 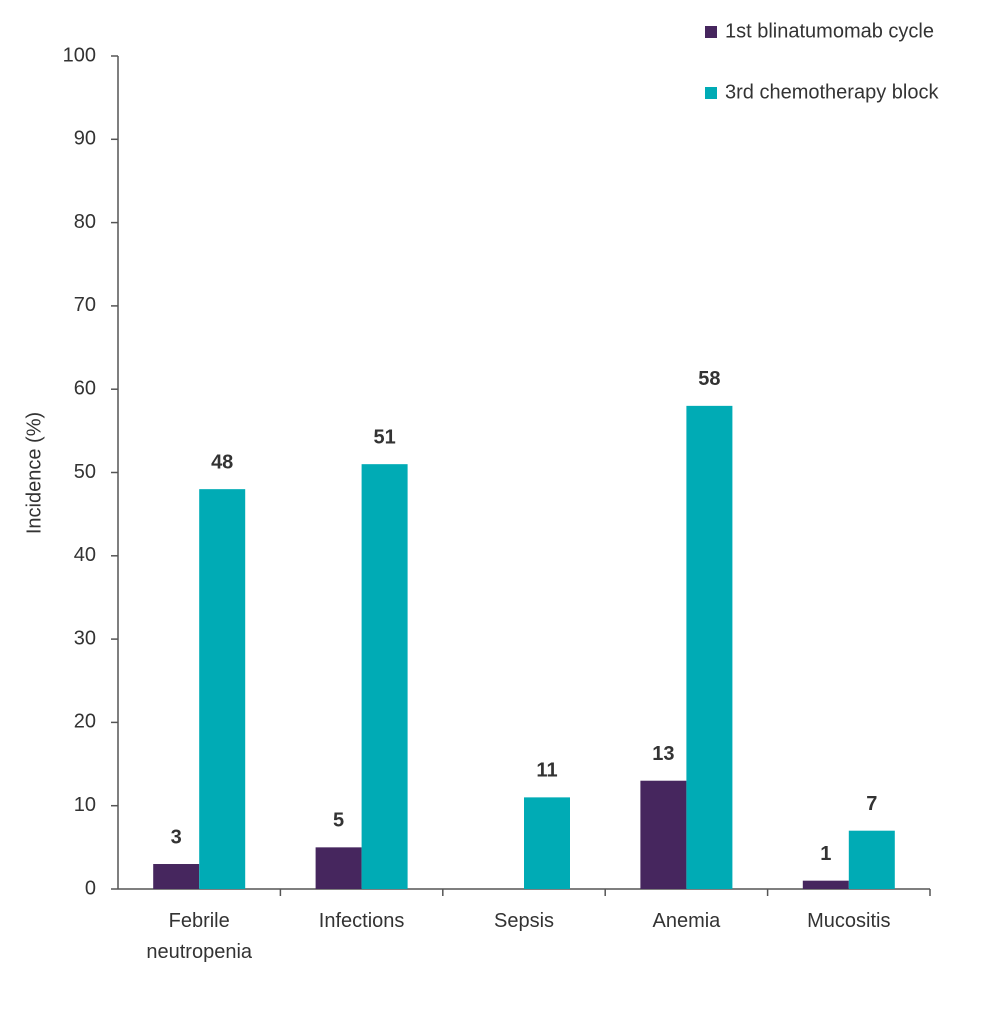 I want to click on x-tick-label: Anemia, so click(x=686, y=921).